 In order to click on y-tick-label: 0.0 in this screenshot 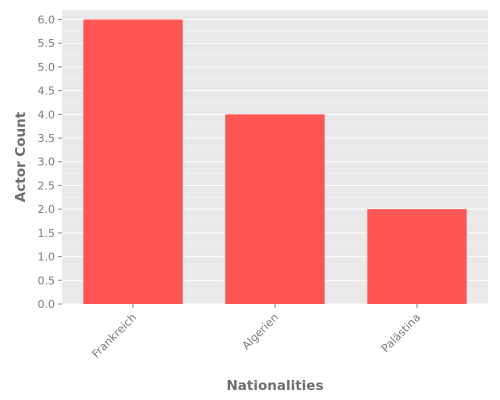, I will do `click(47, 304)`.